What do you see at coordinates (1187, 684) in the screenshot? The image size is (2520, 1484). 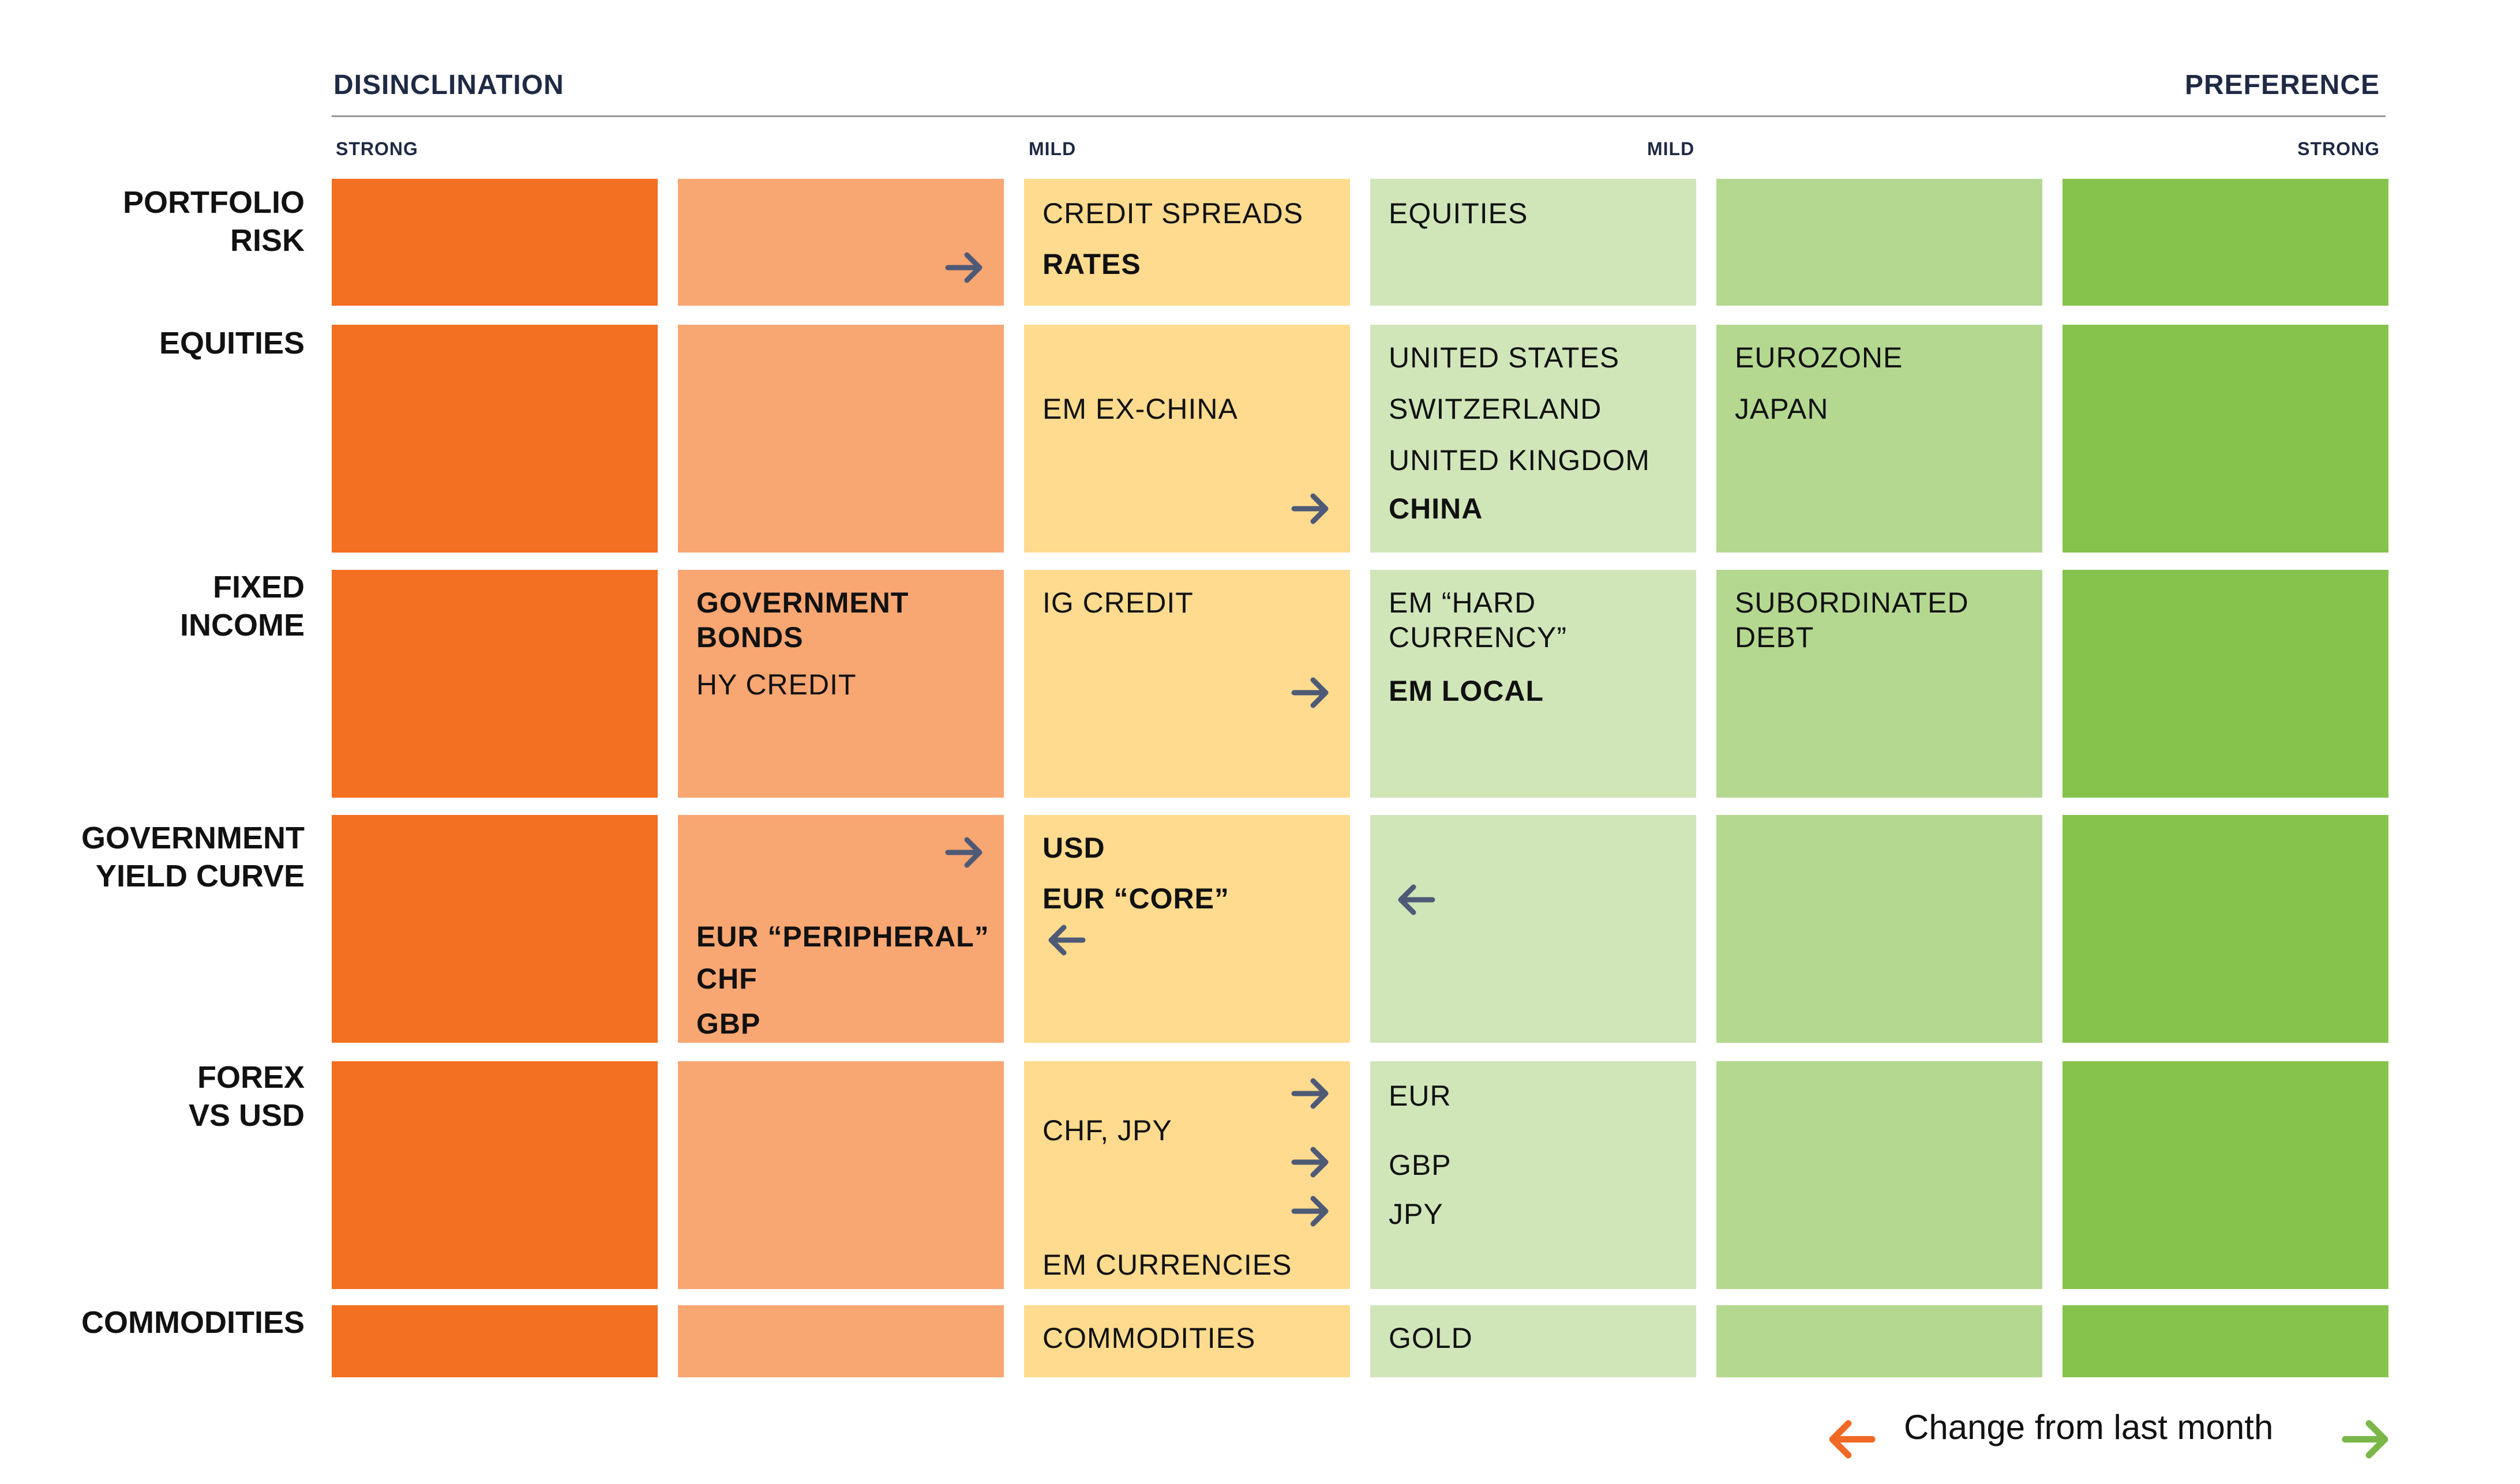 I see `cell-fixed-income-mild-disinclination` at bounding box center [1187, 684].